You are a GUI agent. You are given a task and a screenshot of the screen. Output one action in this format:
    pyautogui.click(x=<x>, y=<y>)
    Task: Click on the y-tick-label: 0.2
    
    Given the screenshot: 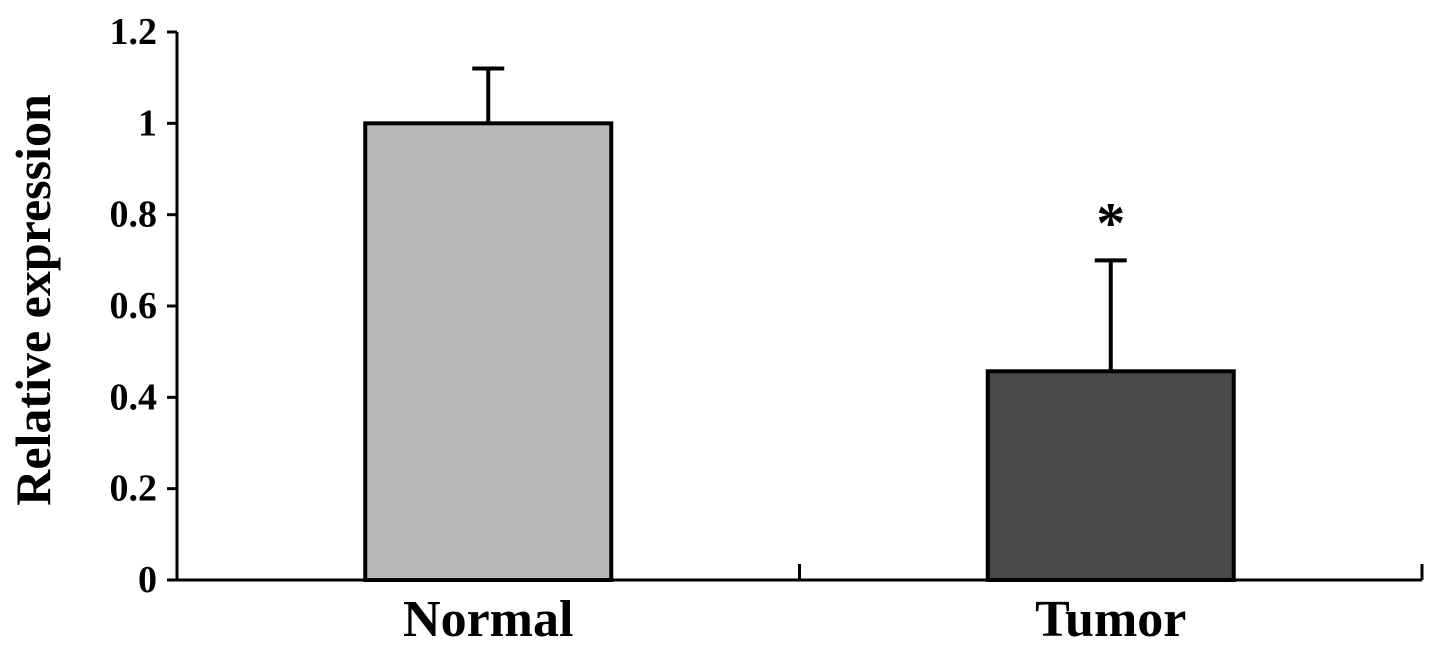 What is the action you would take?
    pyautogui.click(x=134, y=489)
    